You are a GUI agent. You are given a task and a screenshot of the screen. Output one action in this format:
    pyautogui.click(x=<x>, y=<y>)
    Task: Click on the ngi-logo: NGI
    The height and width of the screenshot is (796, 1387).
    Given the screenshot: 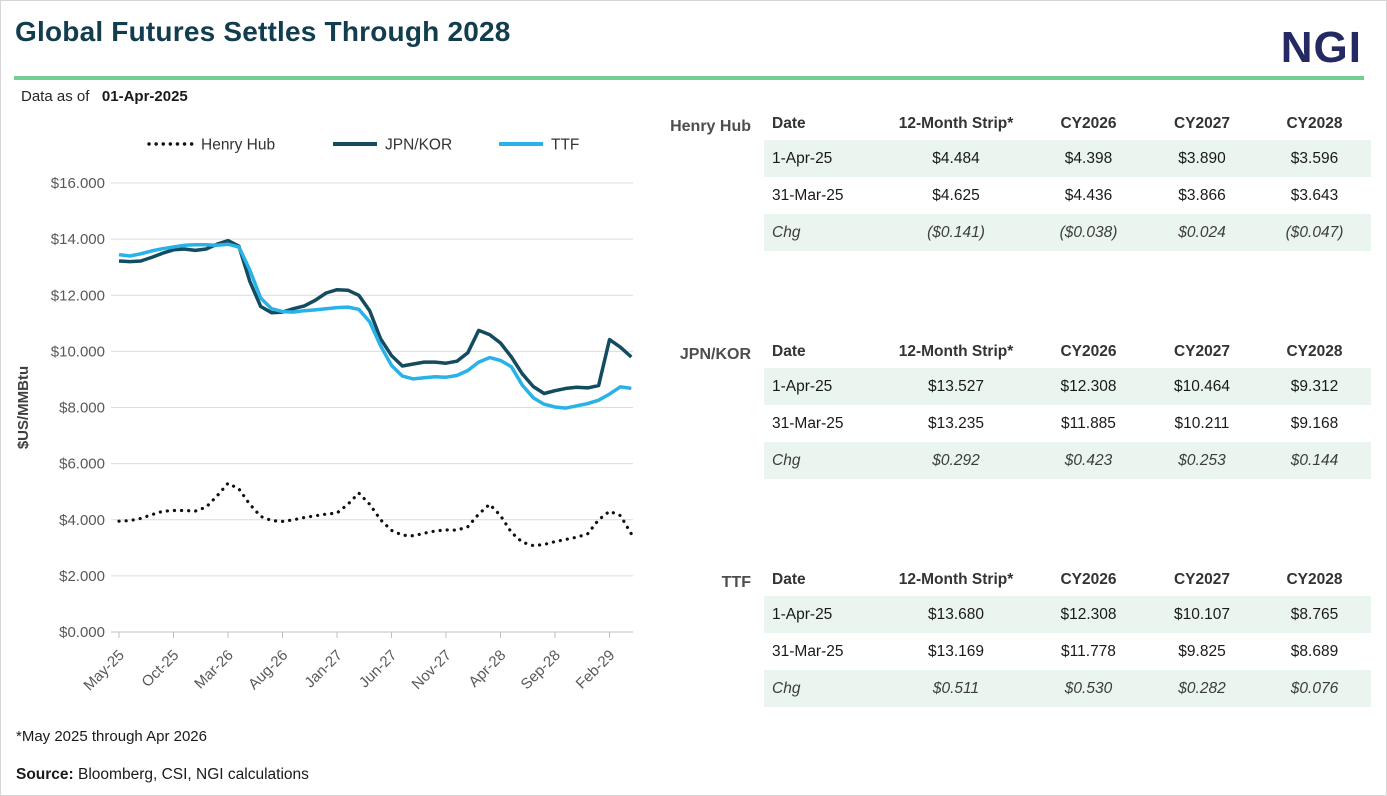 What is the action you would take?
    pyautogui.click(x=1321, y=47)
    